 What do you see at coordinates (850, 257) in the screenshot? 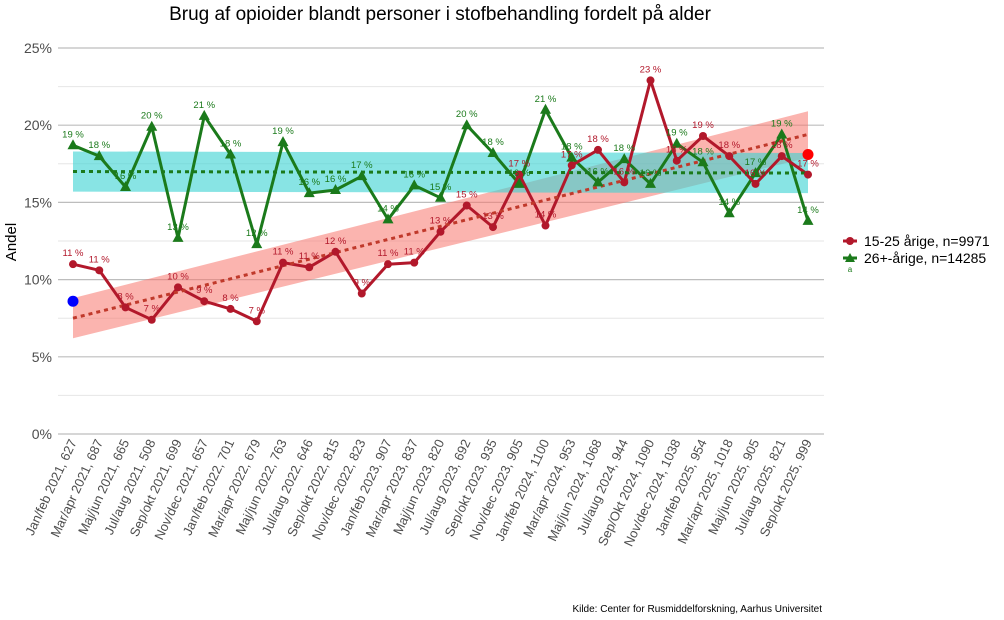
I see `legend-marker-26-plus` at bounding box center [850, 257].